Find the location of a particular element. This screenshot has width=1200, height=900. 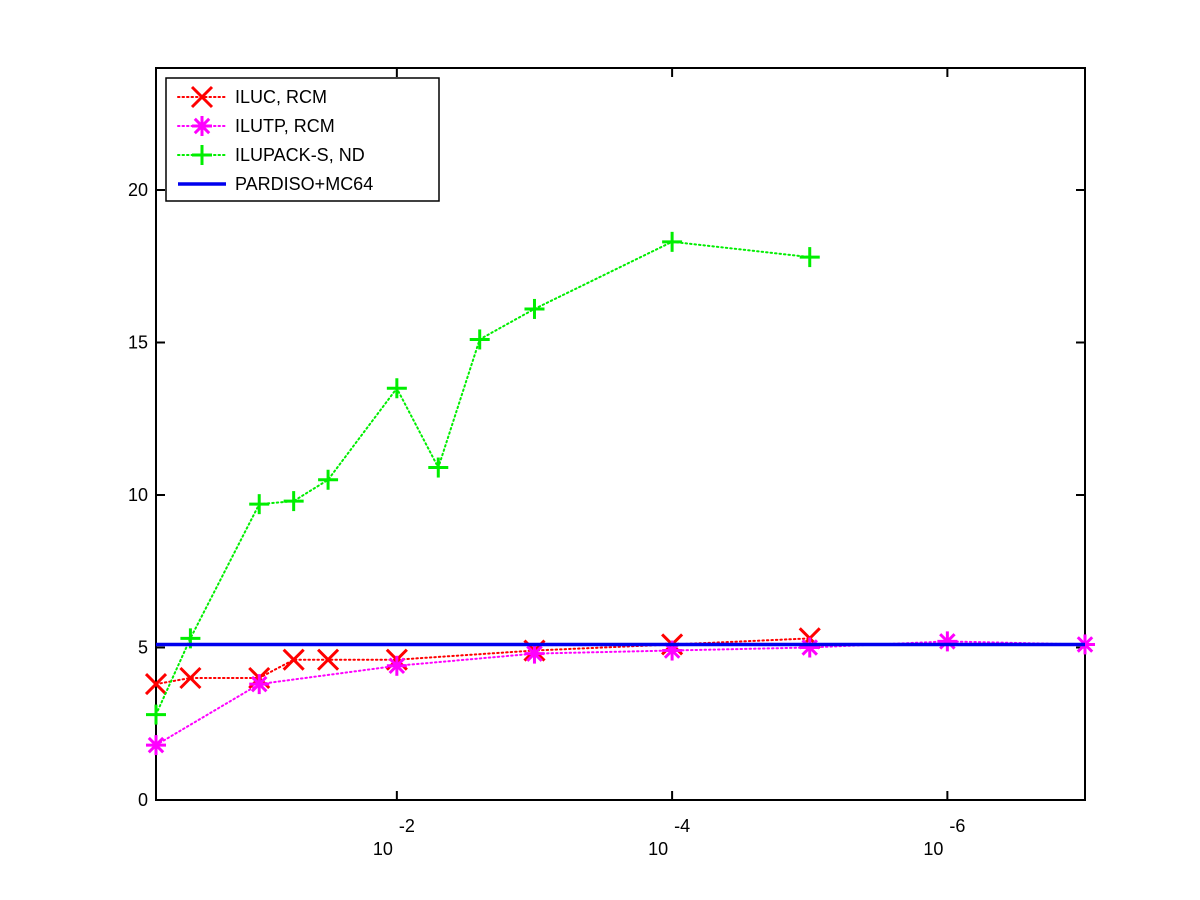

legend-item: ILUC, RCM is located at coordinates (252, 97).